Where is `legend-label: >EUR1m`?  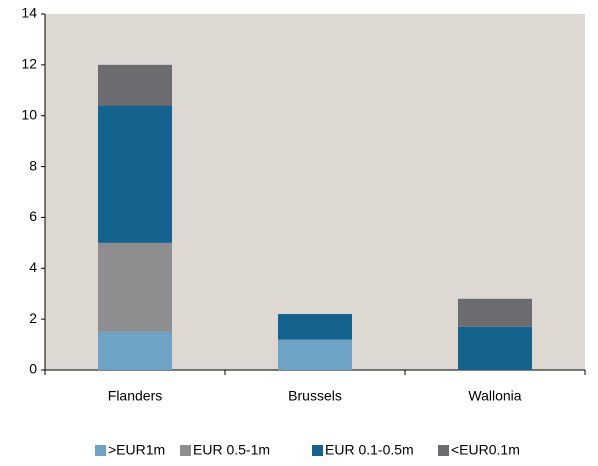 legend-label: >EUR1m is located at coordinates (136, 450).